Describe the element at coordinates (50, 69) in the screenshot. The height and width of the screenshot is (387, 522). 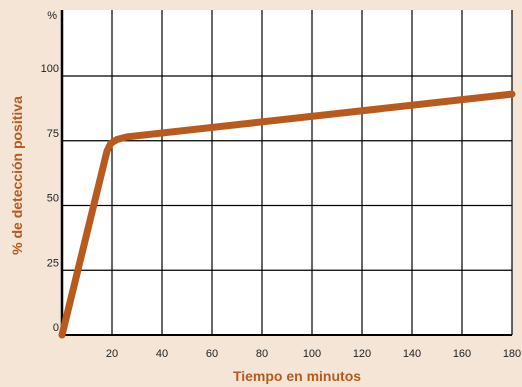
I see `y-tick-label-100: 100` at that location.